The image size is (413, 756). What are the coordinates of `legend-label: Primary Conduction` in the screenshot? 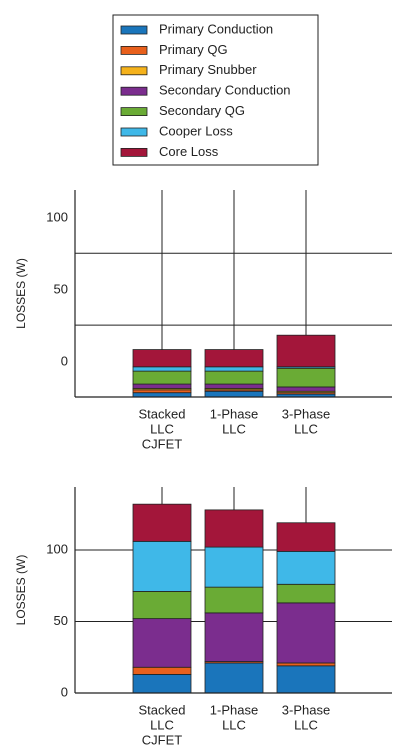 It's located at (216, 28).